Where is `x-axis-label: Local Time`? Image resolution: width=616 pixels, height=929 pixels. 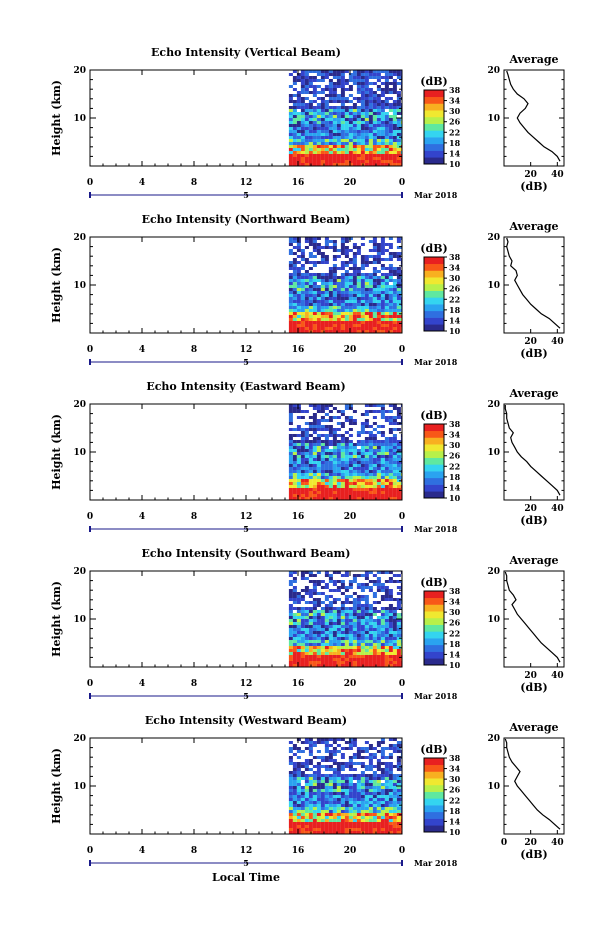
x-axis-label: Local Time is located at coordinates (246, 877).